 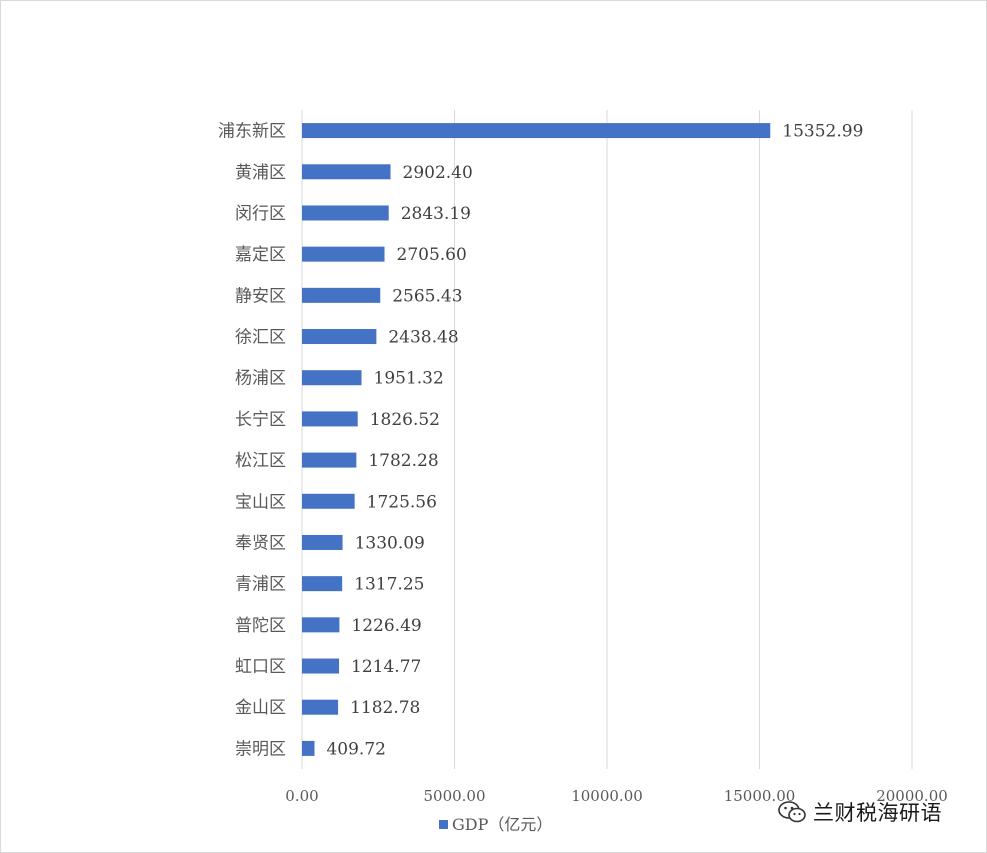 I want to click on category-label: 奉贤区, so click(x=260, y=543).